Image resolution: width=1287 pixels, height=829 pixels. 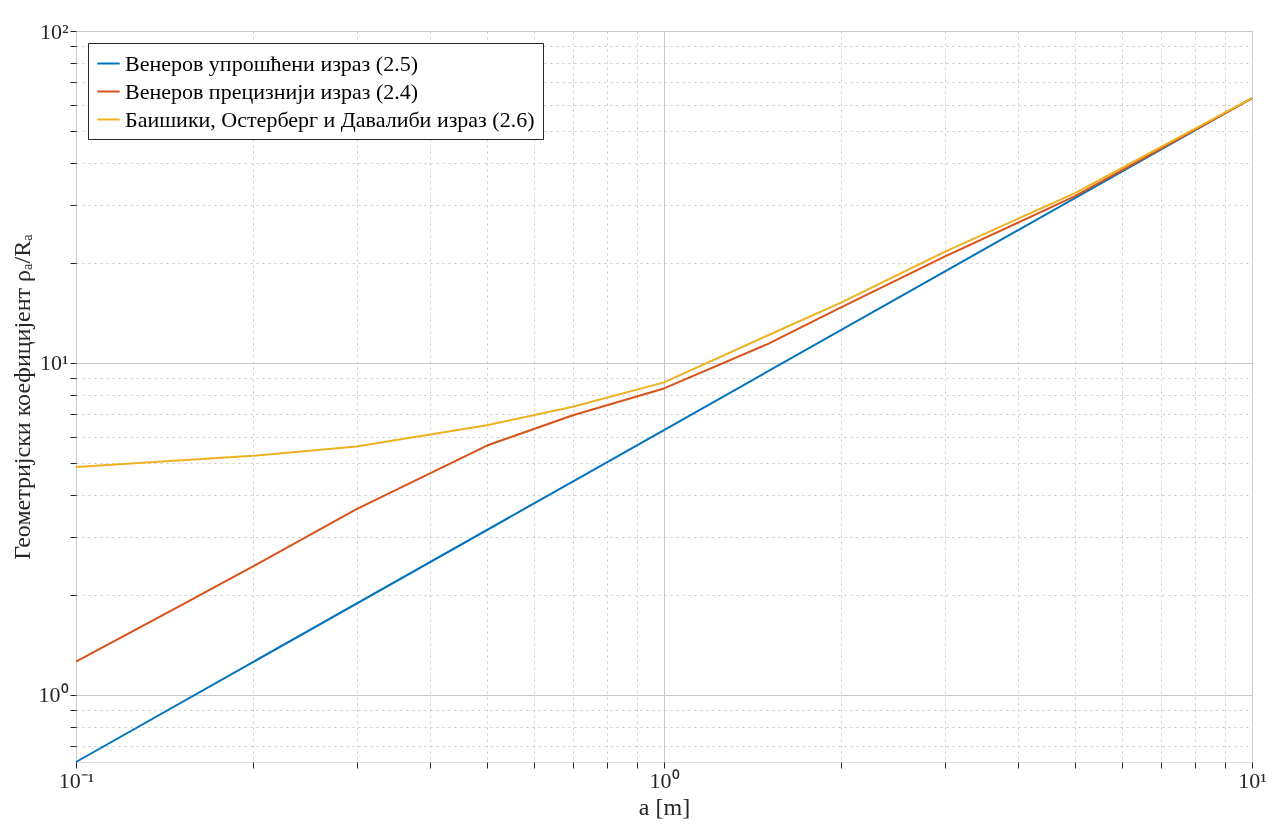 What do you see at coordinates (54, 31) in the screenshot?
I see `y-tick-label: 10²` at bounding box center [54, 31].